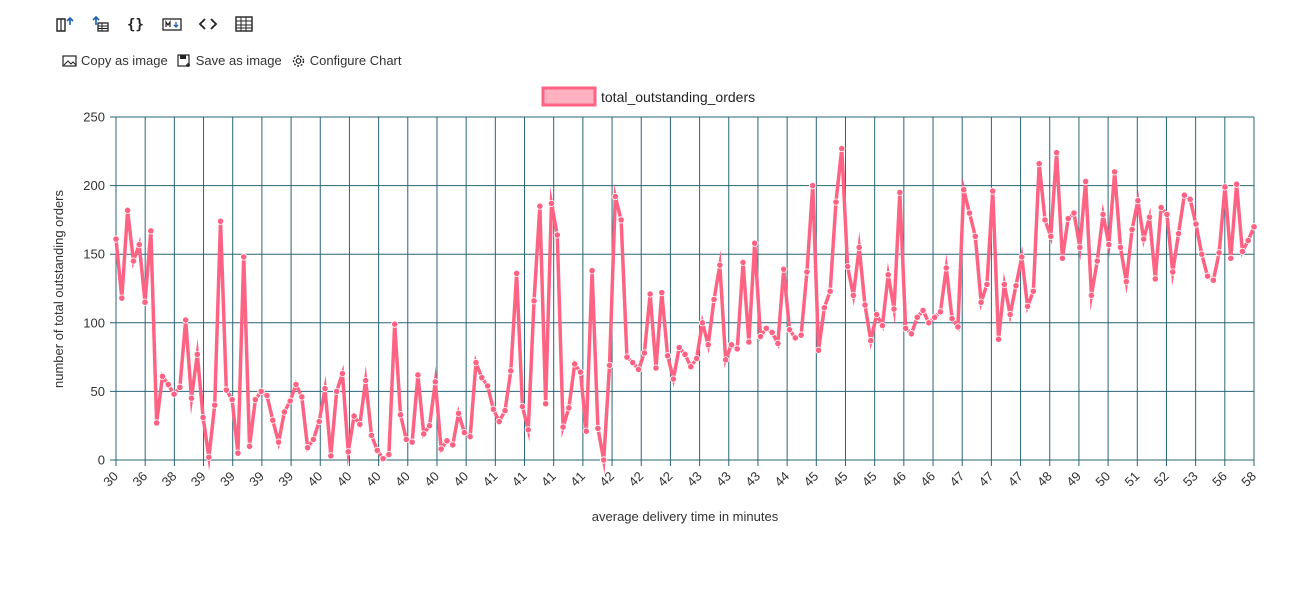 The image size is (1315, 590). Describe the element at coordinates (94, 117) in the screenshot. I see `y-tick-label: 250` at that location.